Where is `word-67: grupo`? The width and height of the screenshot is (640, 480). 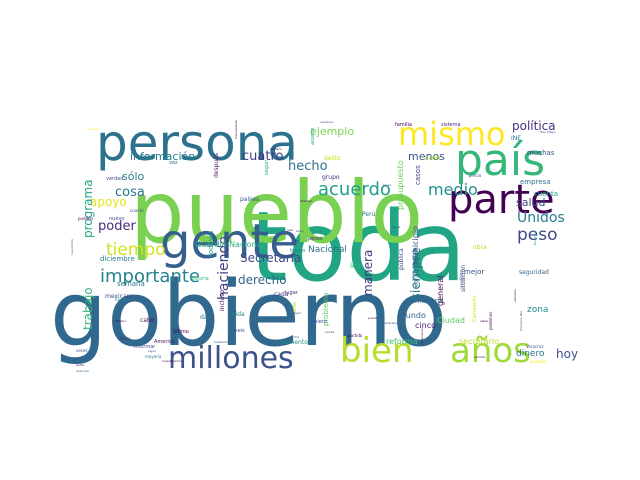 word-67: grupo is located at coordinates (331, 177).